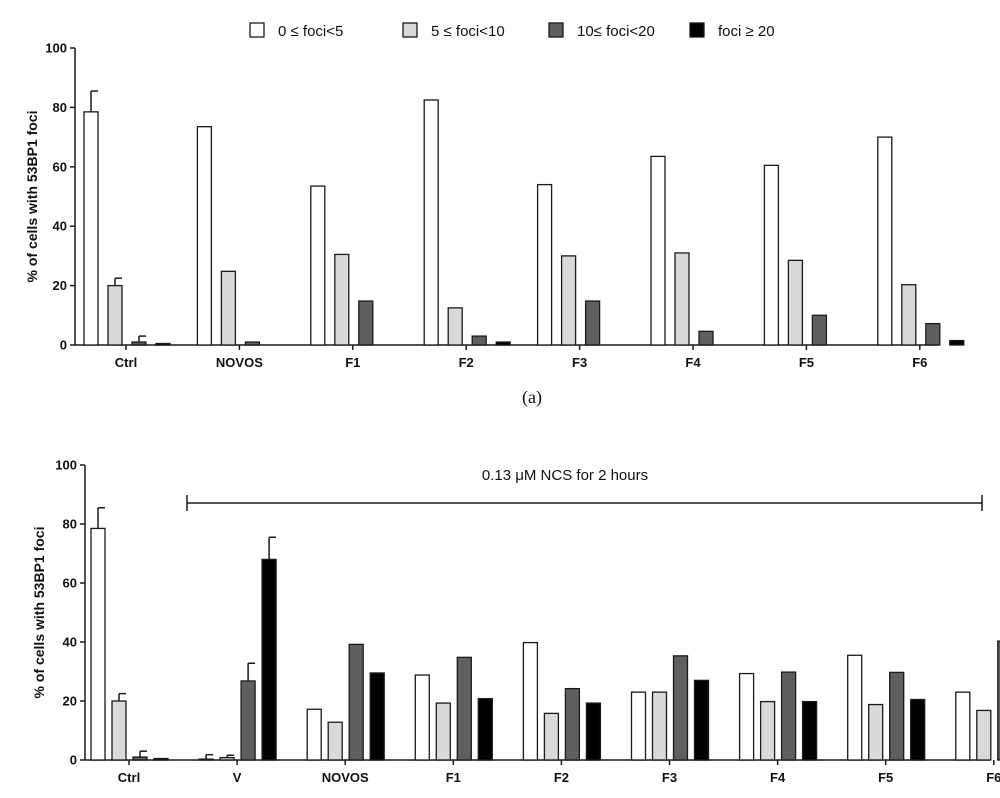 The width and height of the screenshot is (1000, 798). I want to click on y-tick-label-20: 20, so click(70, 701).